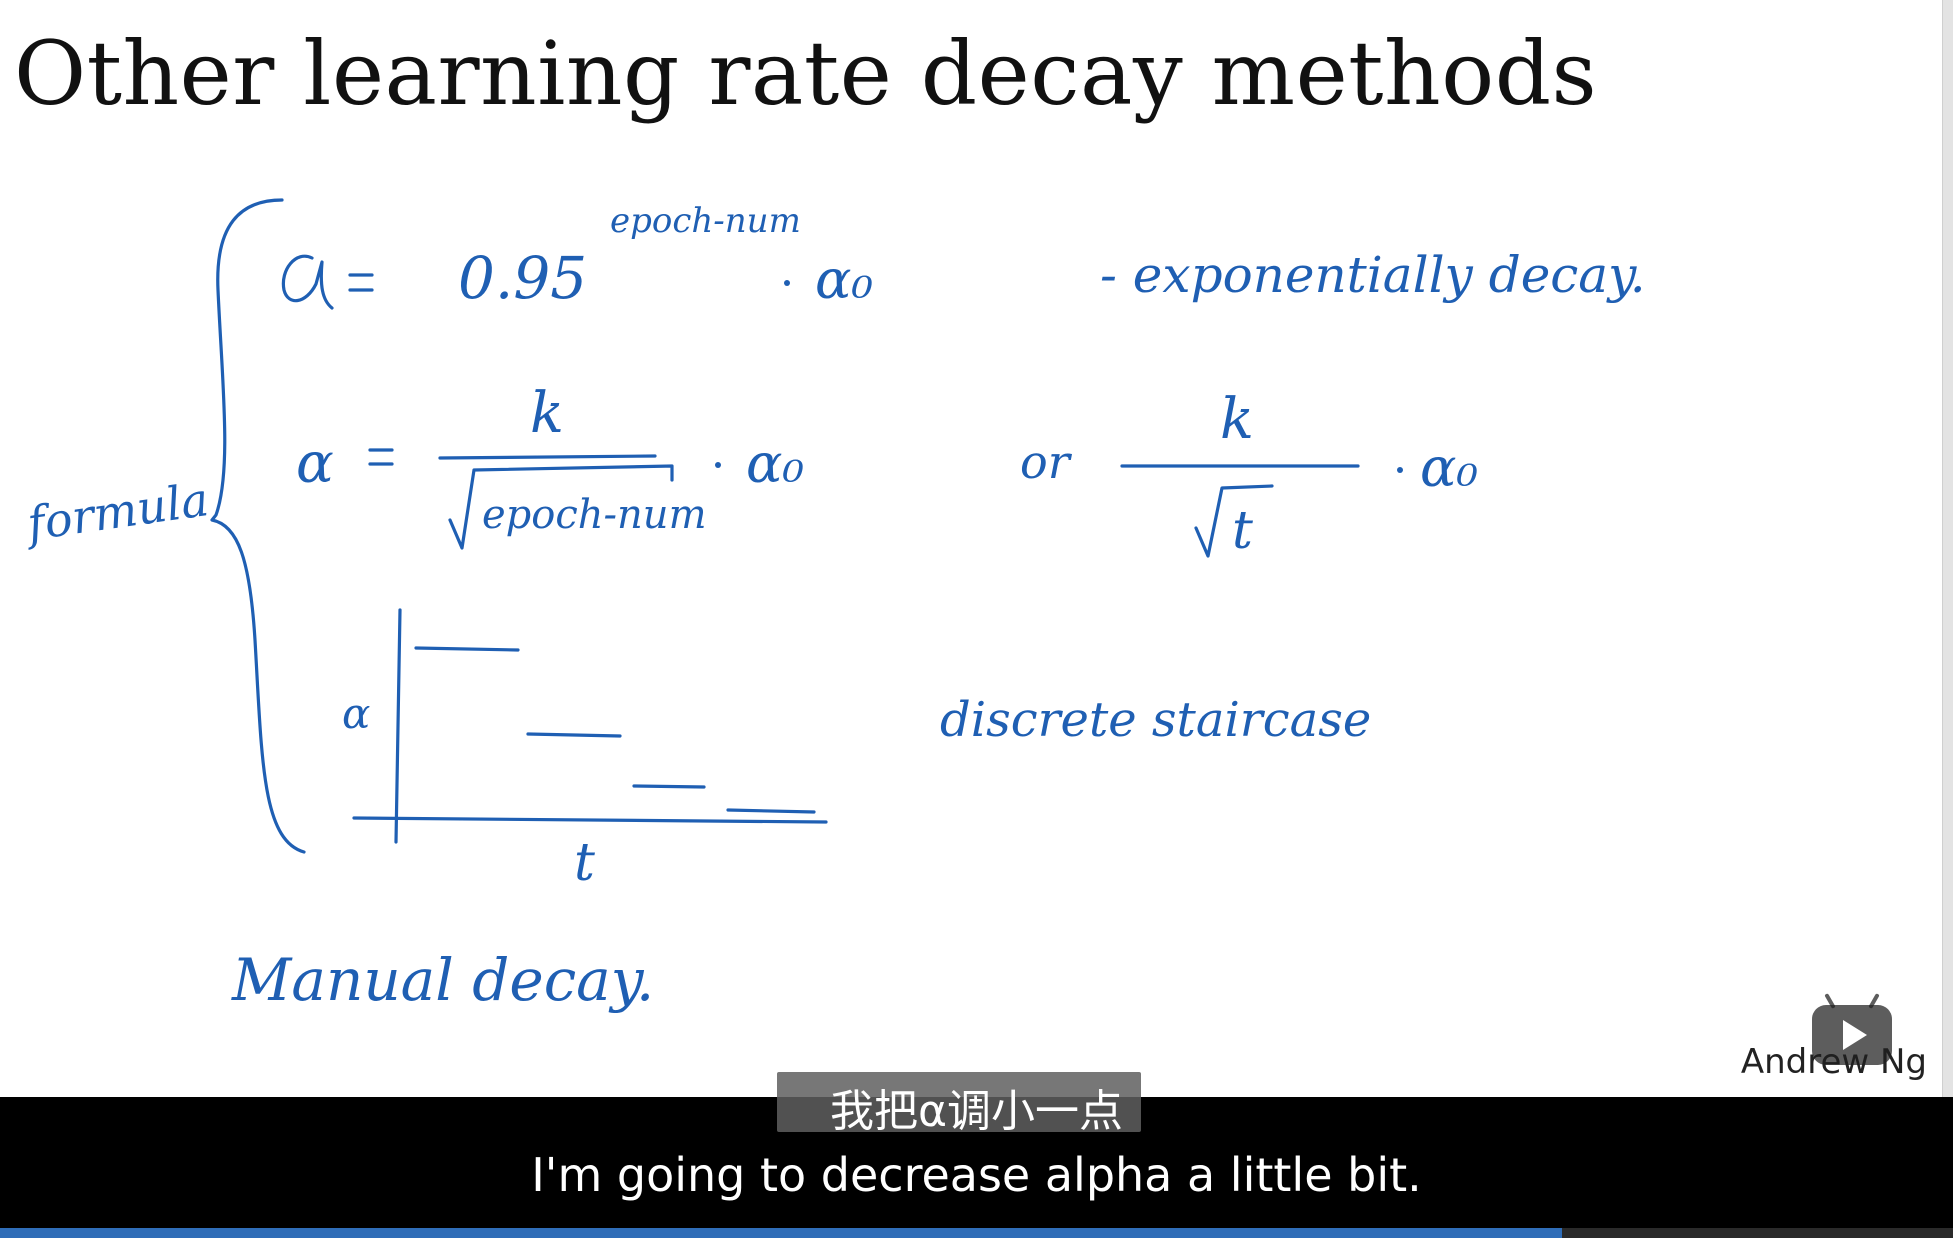  What do you see at coordinates (781, 1233) in the screenshot?
I see `progress-fill` at bounding box center [781, 1233].